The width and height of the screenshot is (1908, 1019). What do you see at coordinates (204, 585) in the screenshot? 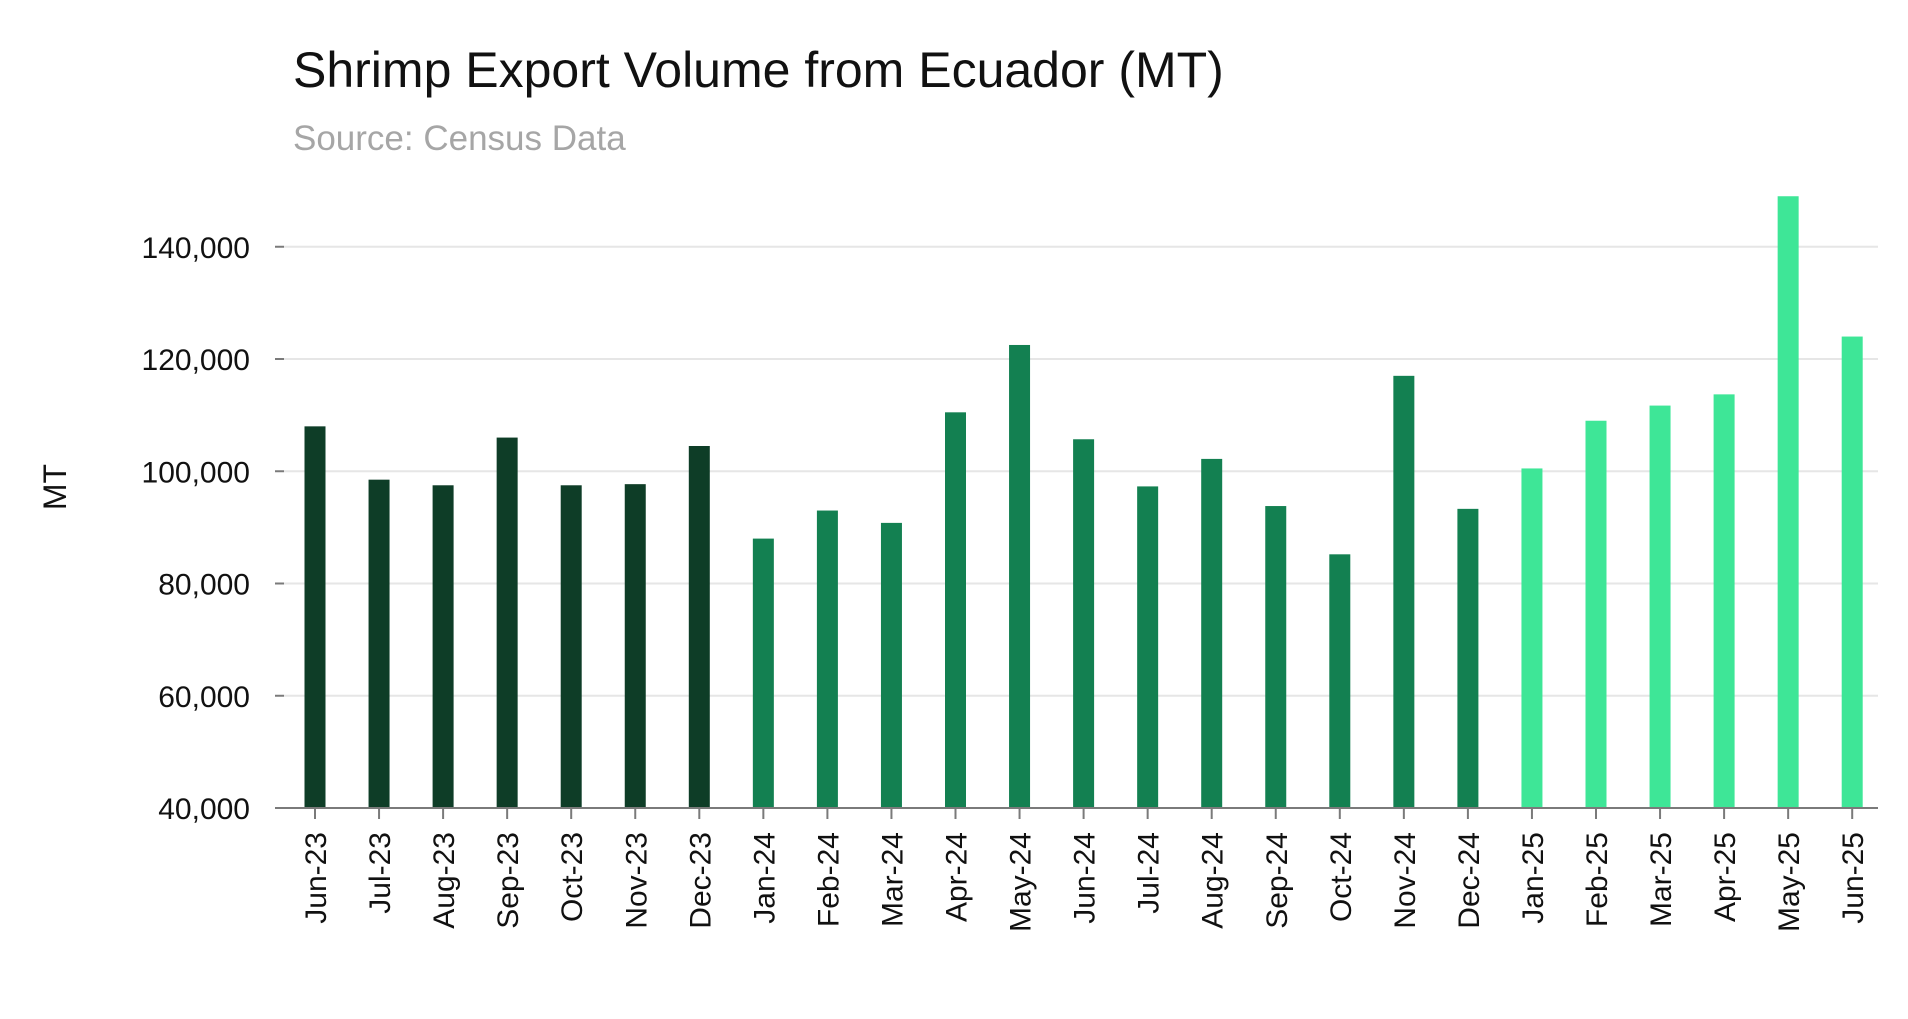
I see `y-tick-label: 80,000` at bounding box center [204, 585].